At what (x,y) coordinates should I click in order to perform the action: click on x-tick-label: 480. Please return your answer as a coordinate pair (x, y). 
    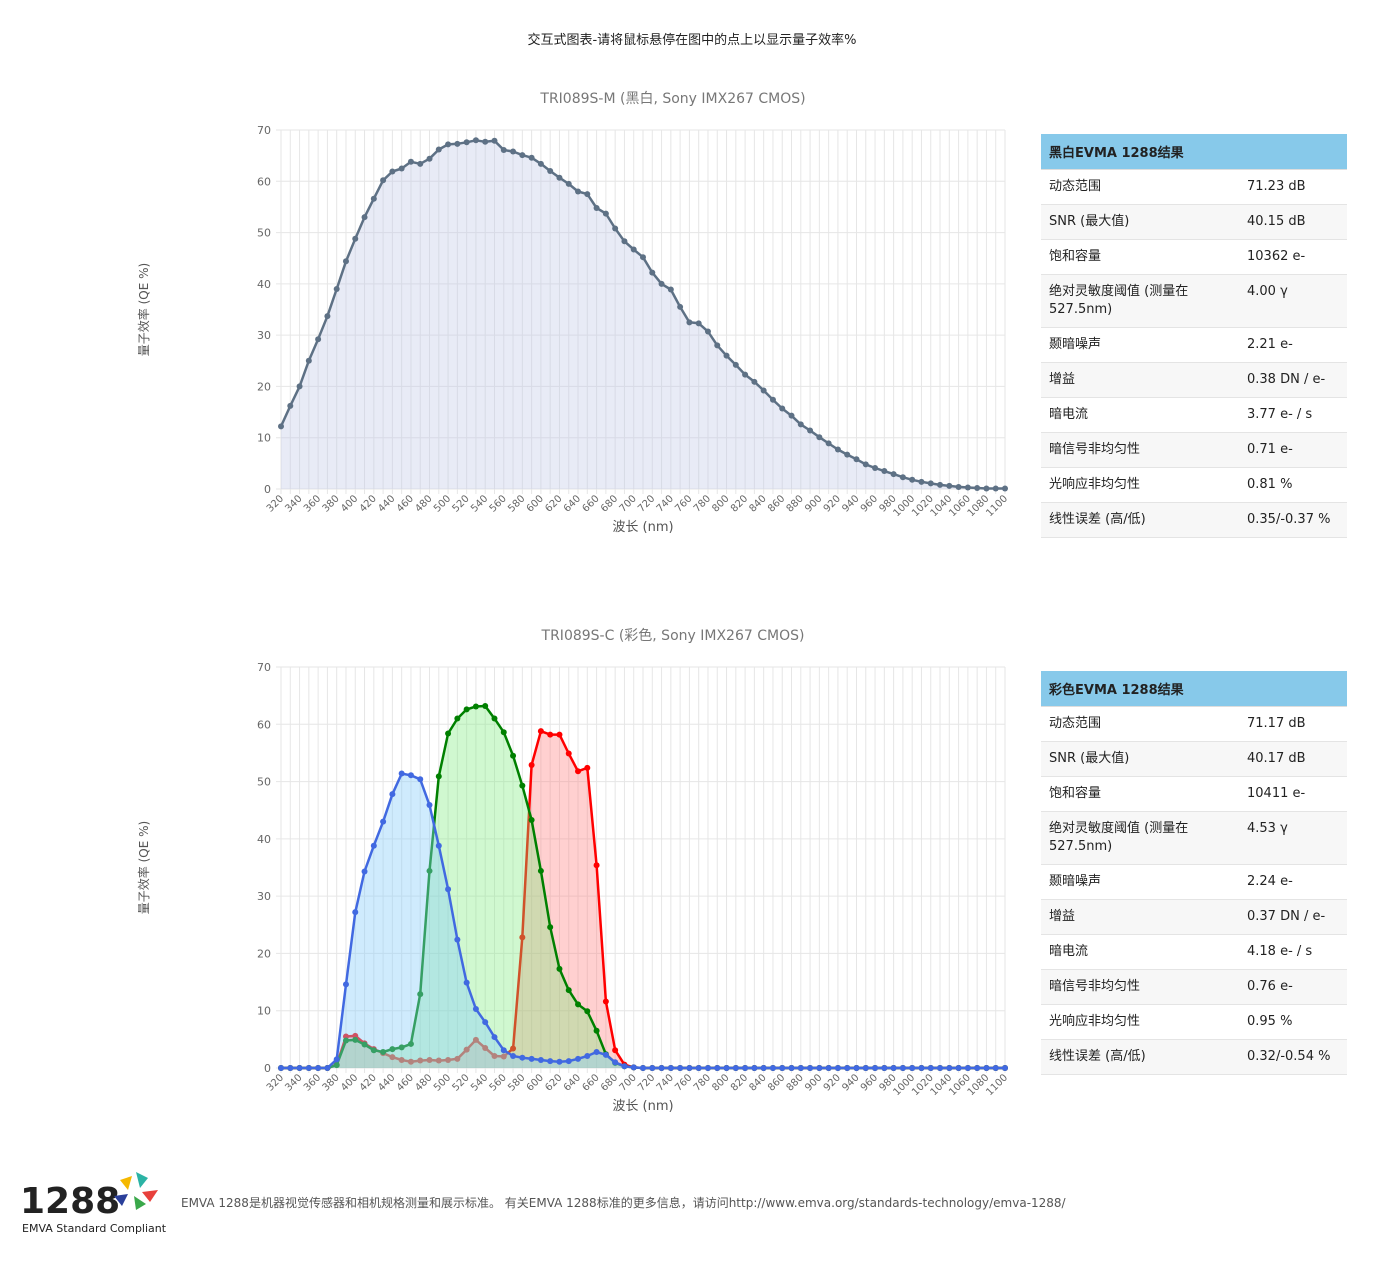
    Looking at the image, I should click on (423, 1082).